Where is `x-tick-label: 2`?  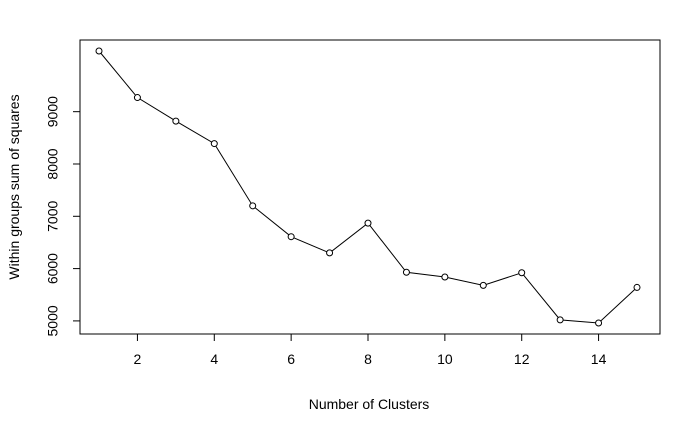
x-tick-label: 2 is located at coordinates (138, 359).